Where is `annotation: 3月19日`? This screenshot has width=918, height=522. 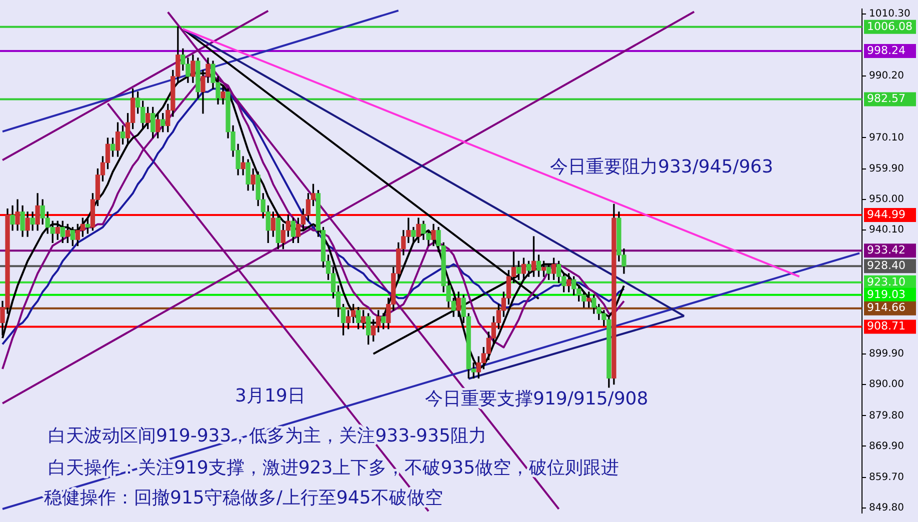 annotation: 3月19日 is located at coordinates (270, 396).